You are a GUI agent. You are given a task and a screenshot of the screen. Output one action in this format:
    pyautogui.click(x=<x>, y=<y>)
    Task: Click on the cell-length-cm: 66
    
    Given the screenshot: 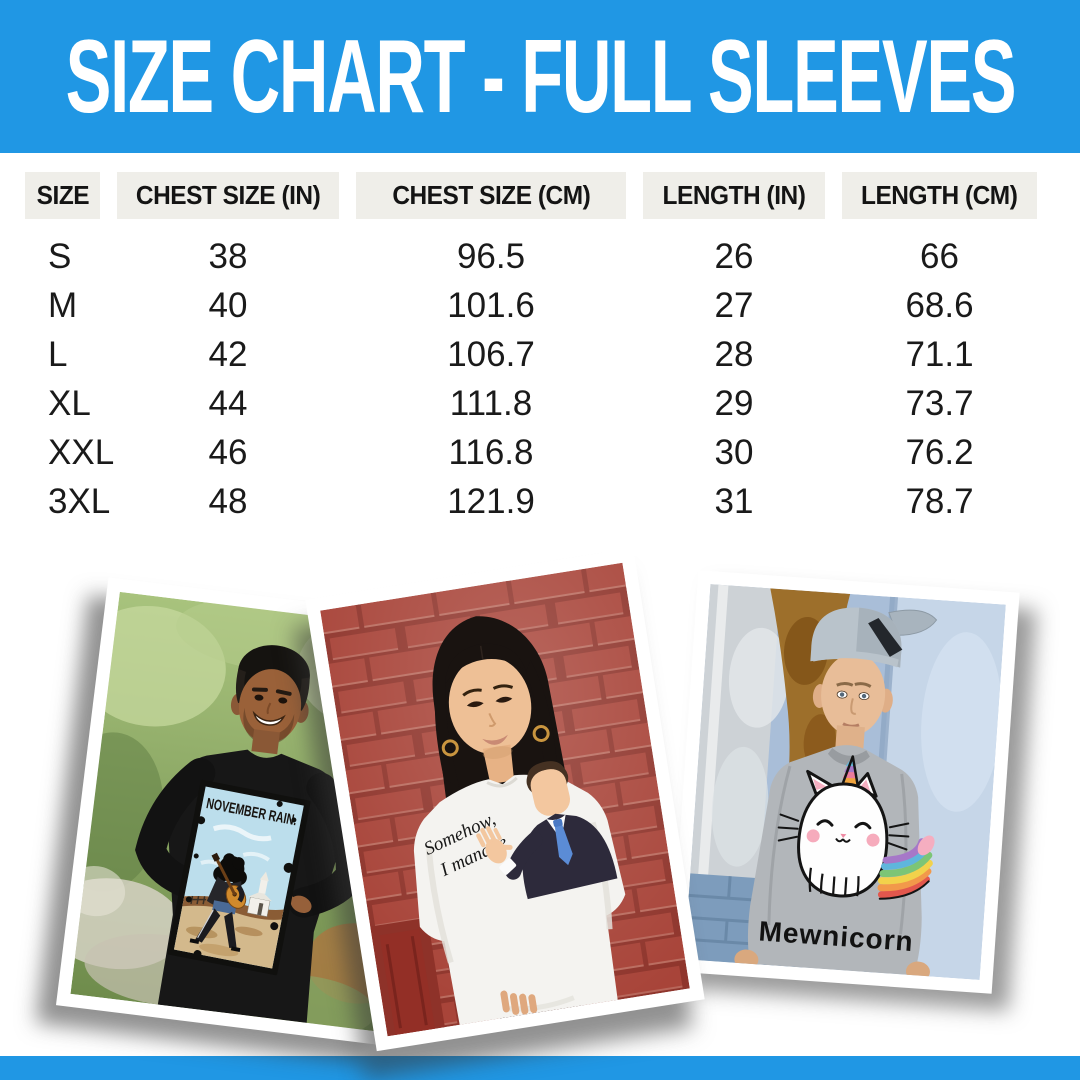 What is the action you would take?
    pyautogui.click(x=939, y=256)
    